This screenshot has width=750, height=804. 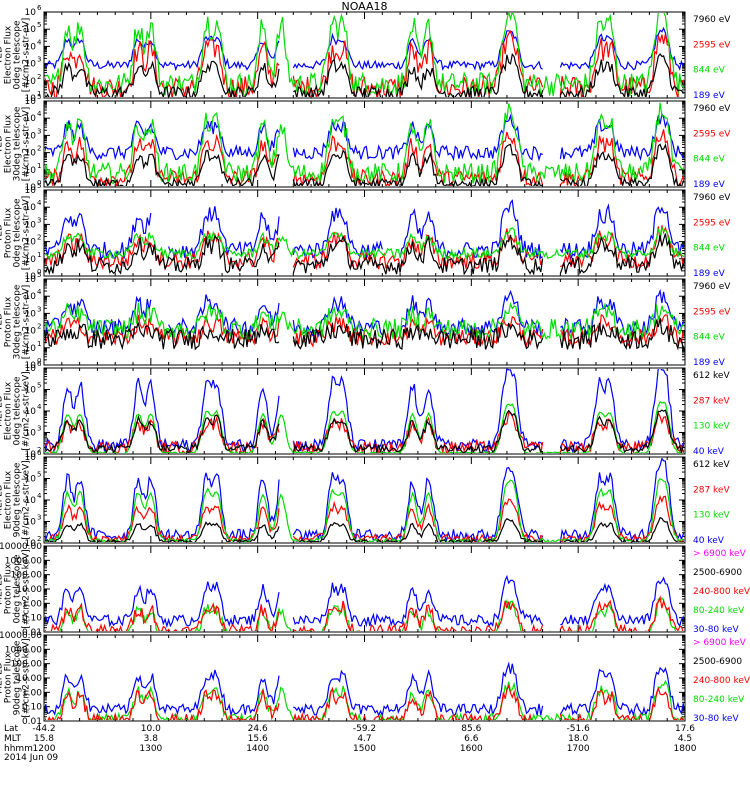 What do you see at coordinates (43, 729) in the screenshot?
I see `x-tick-lat: -44.2` at bounding box center [43, 729].